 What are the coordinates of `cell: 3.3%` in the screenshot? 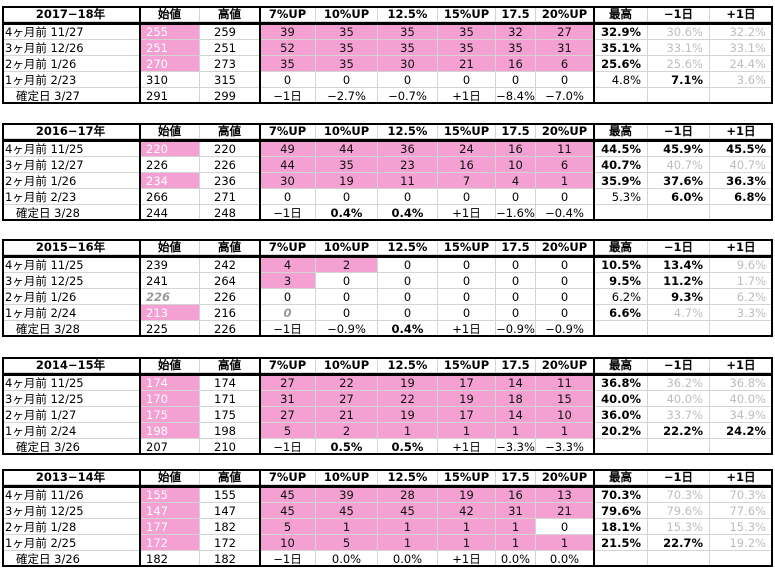 It's located at (741, 313).